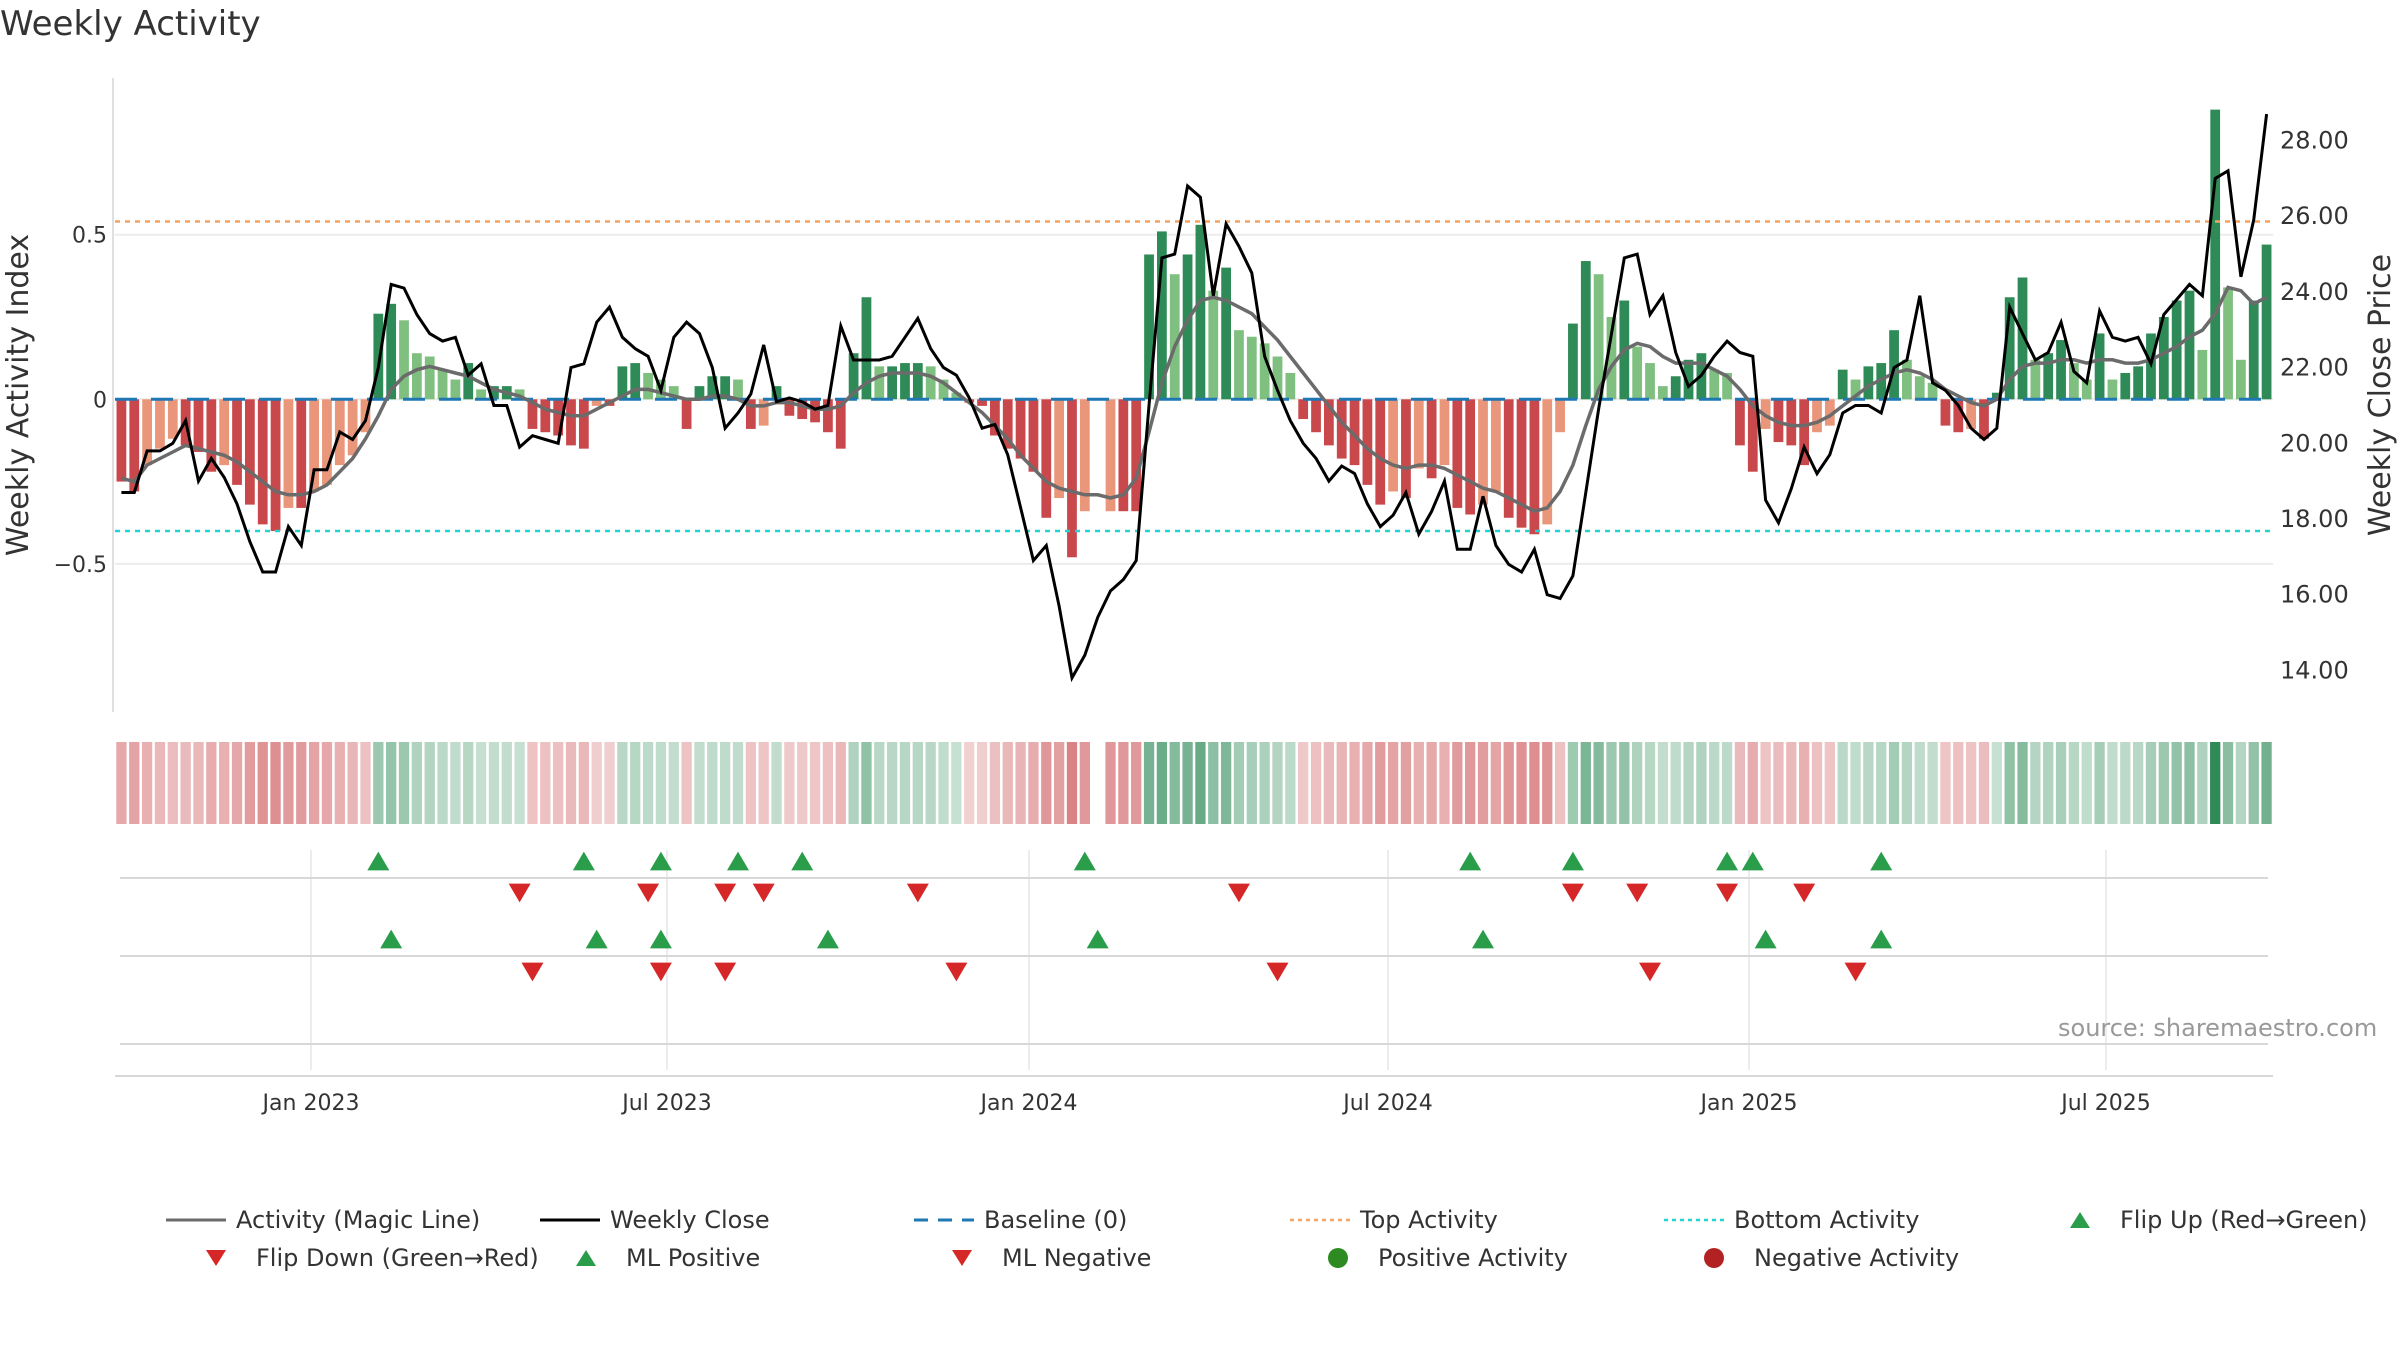 Image resolution: width=2400 pixels, height=1350 pixels. What do you see at coordinates (658, 1258) in the screenshot?
I see `legend-item: ML Positive` at bounding box center [658, 1258].